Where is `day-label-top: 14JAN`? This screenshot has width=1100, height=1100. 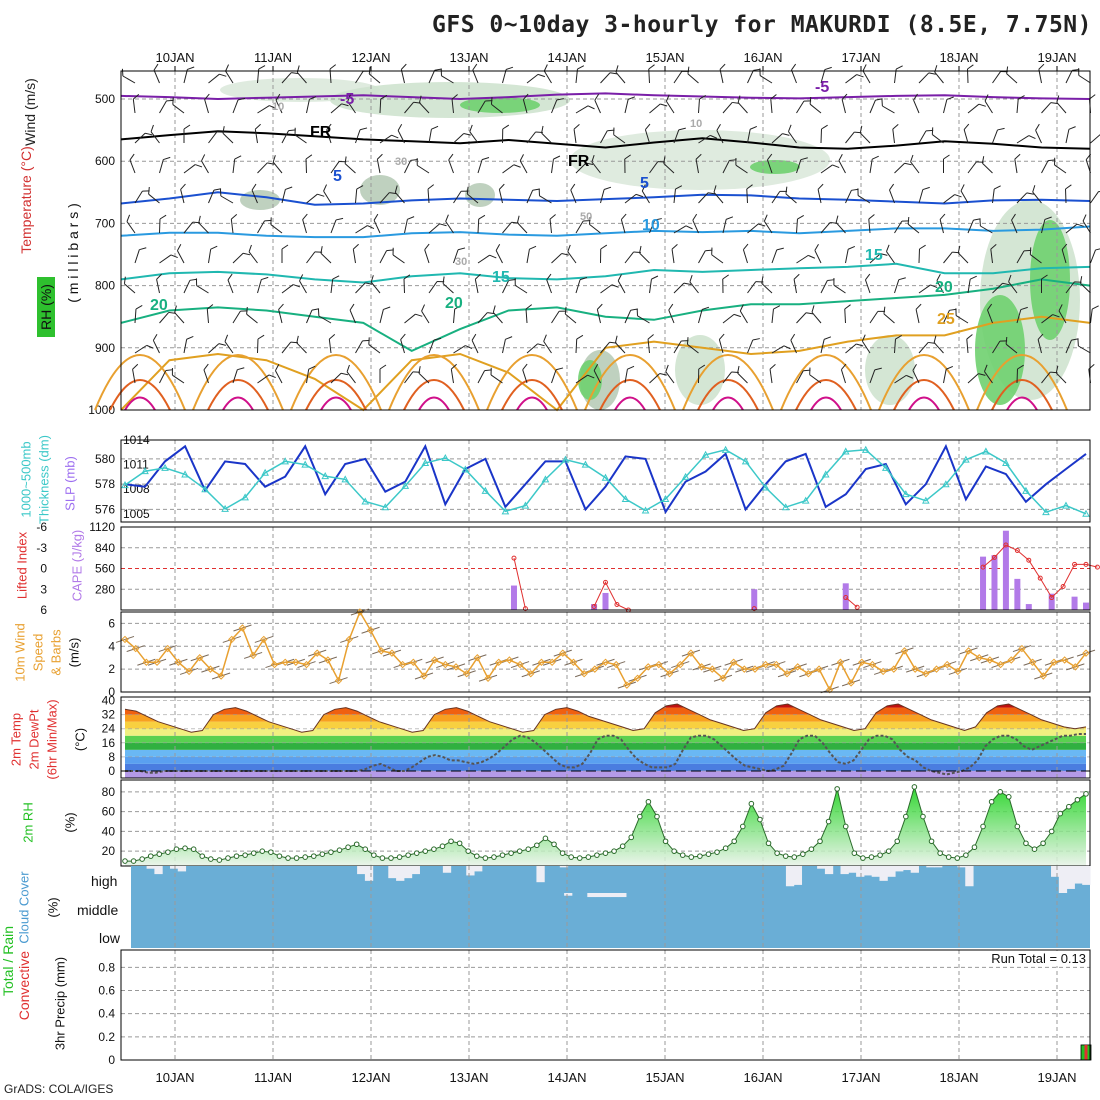
day-label-top: 14JAN is located at coordinates (566, 57).